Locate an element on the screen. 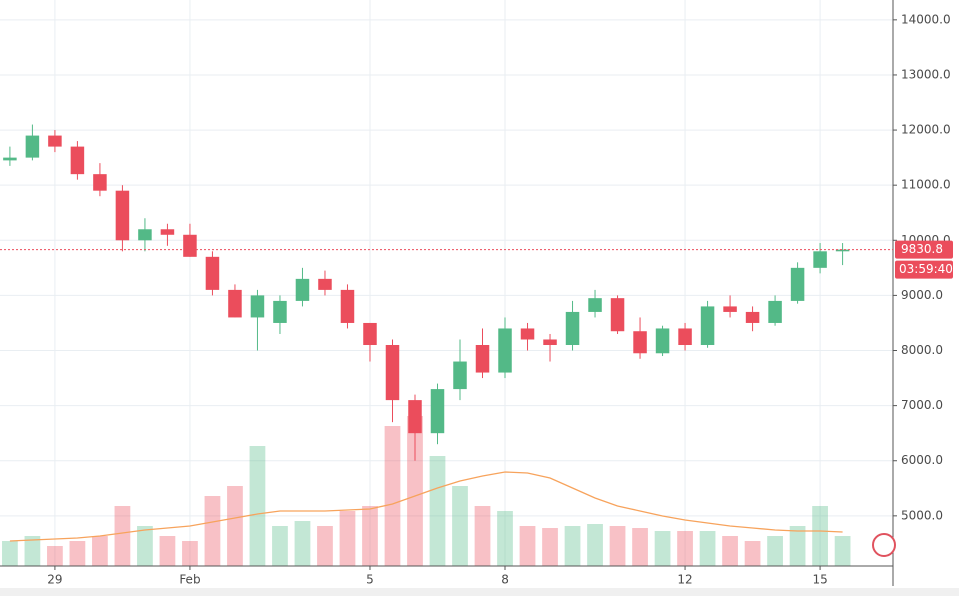 The width and height of the screenshot is (959, 596). y-tick-label: 6000.0 is located at coordinates (922, 460).